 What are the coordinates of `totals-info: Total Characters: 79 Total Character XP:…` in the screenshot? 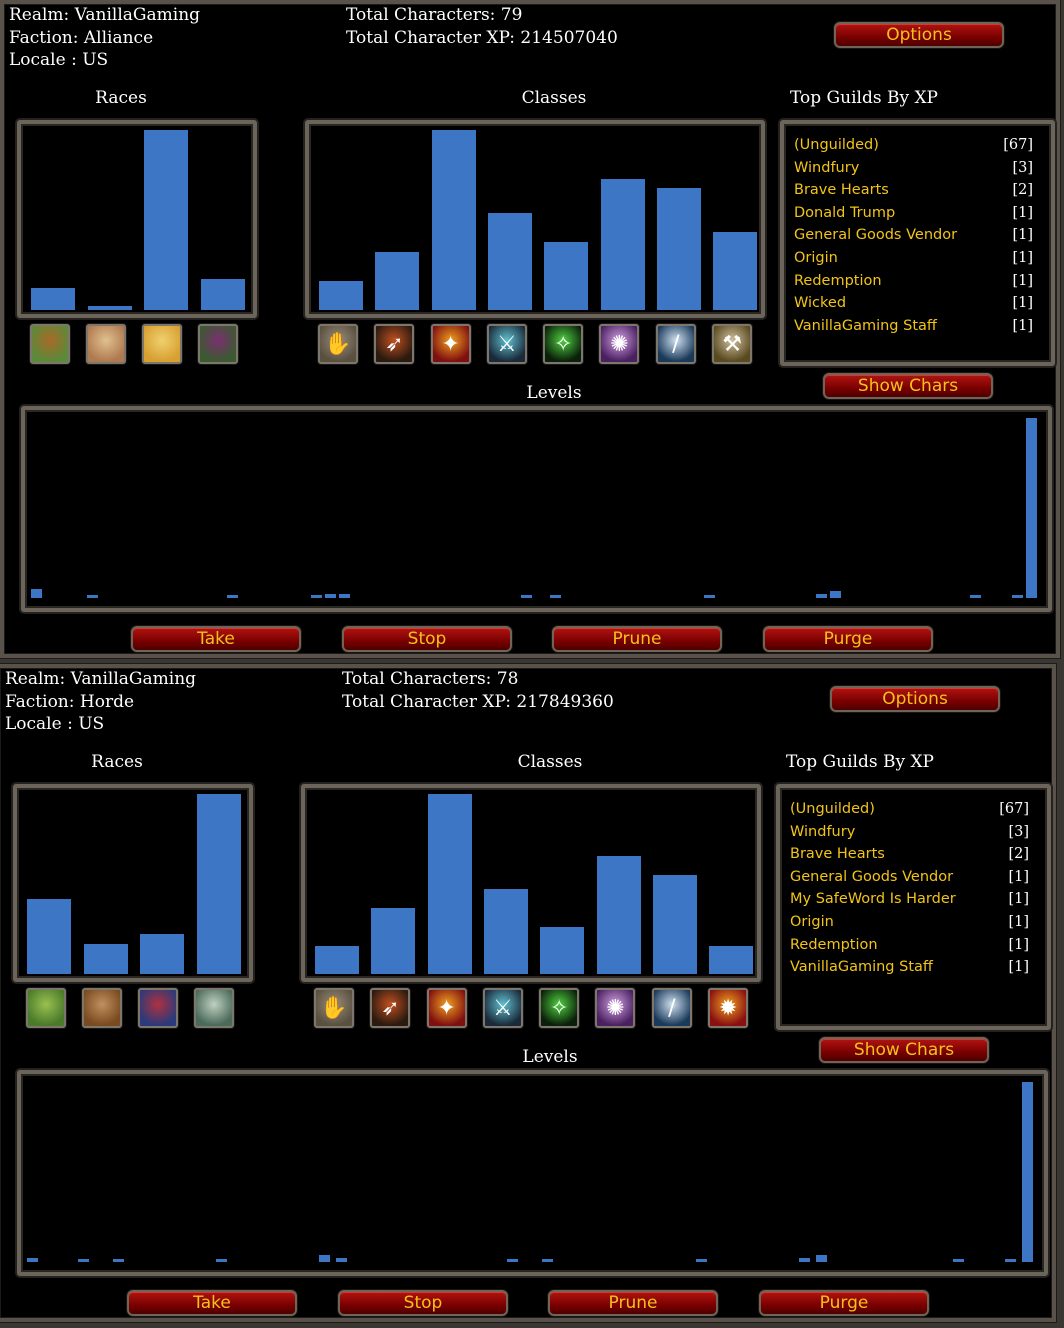 It's located at (482, 26).